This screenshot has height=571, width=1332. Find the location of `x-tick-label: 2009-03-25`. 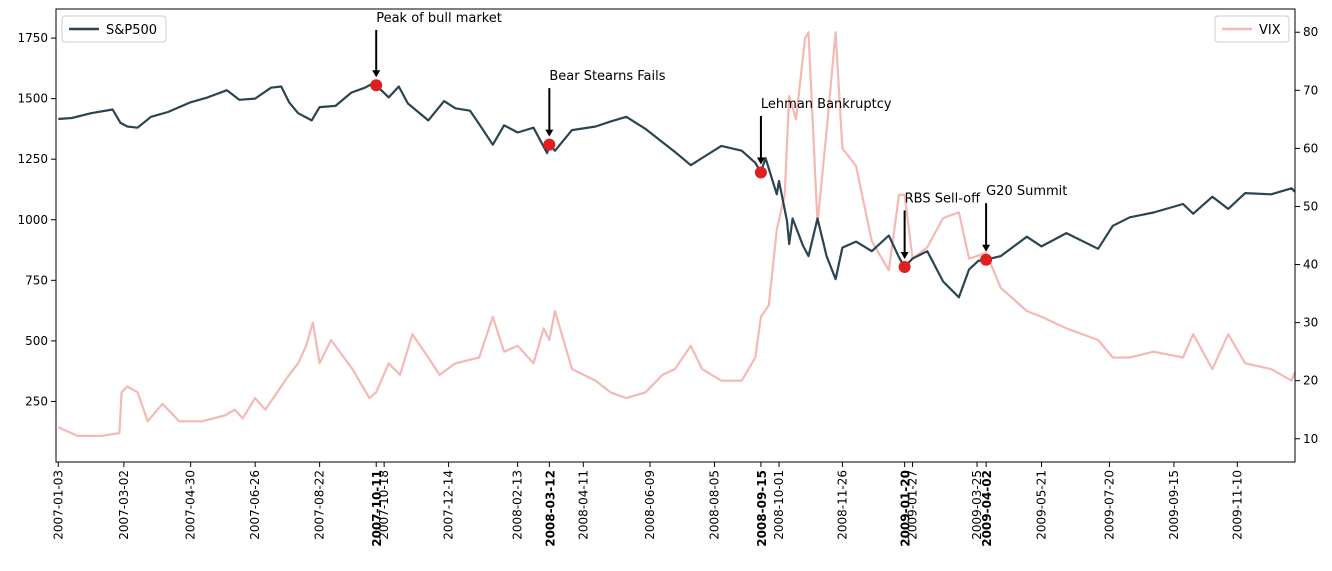

x-tick-label: 2009-03-25 is located at coordinates (977, 505).